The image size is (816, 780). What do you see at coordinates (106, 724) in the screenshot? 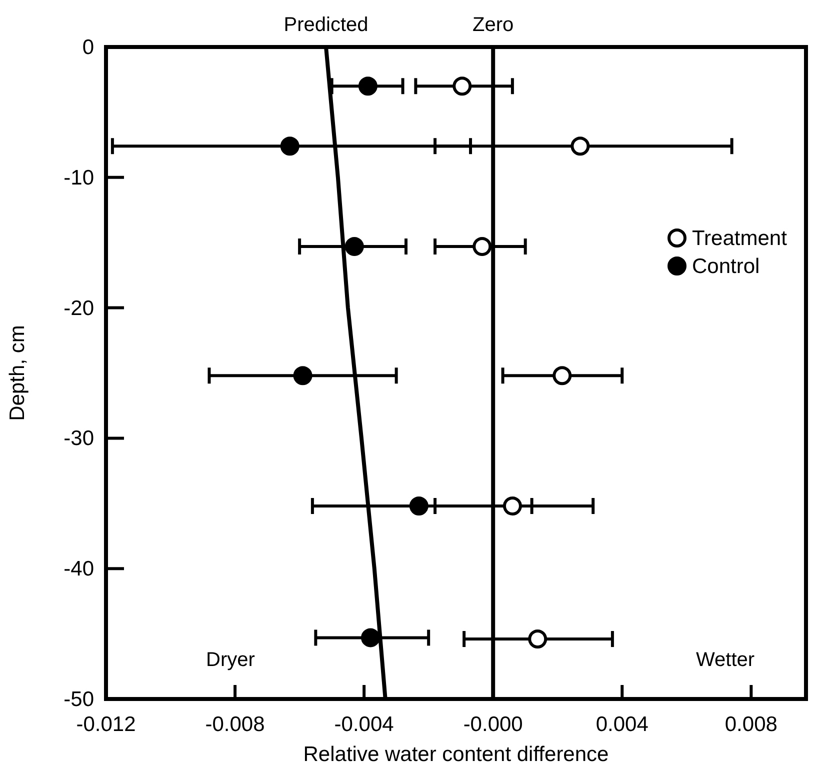
I see `x-tick-label: -0.012` at bounding box center [106, 724].